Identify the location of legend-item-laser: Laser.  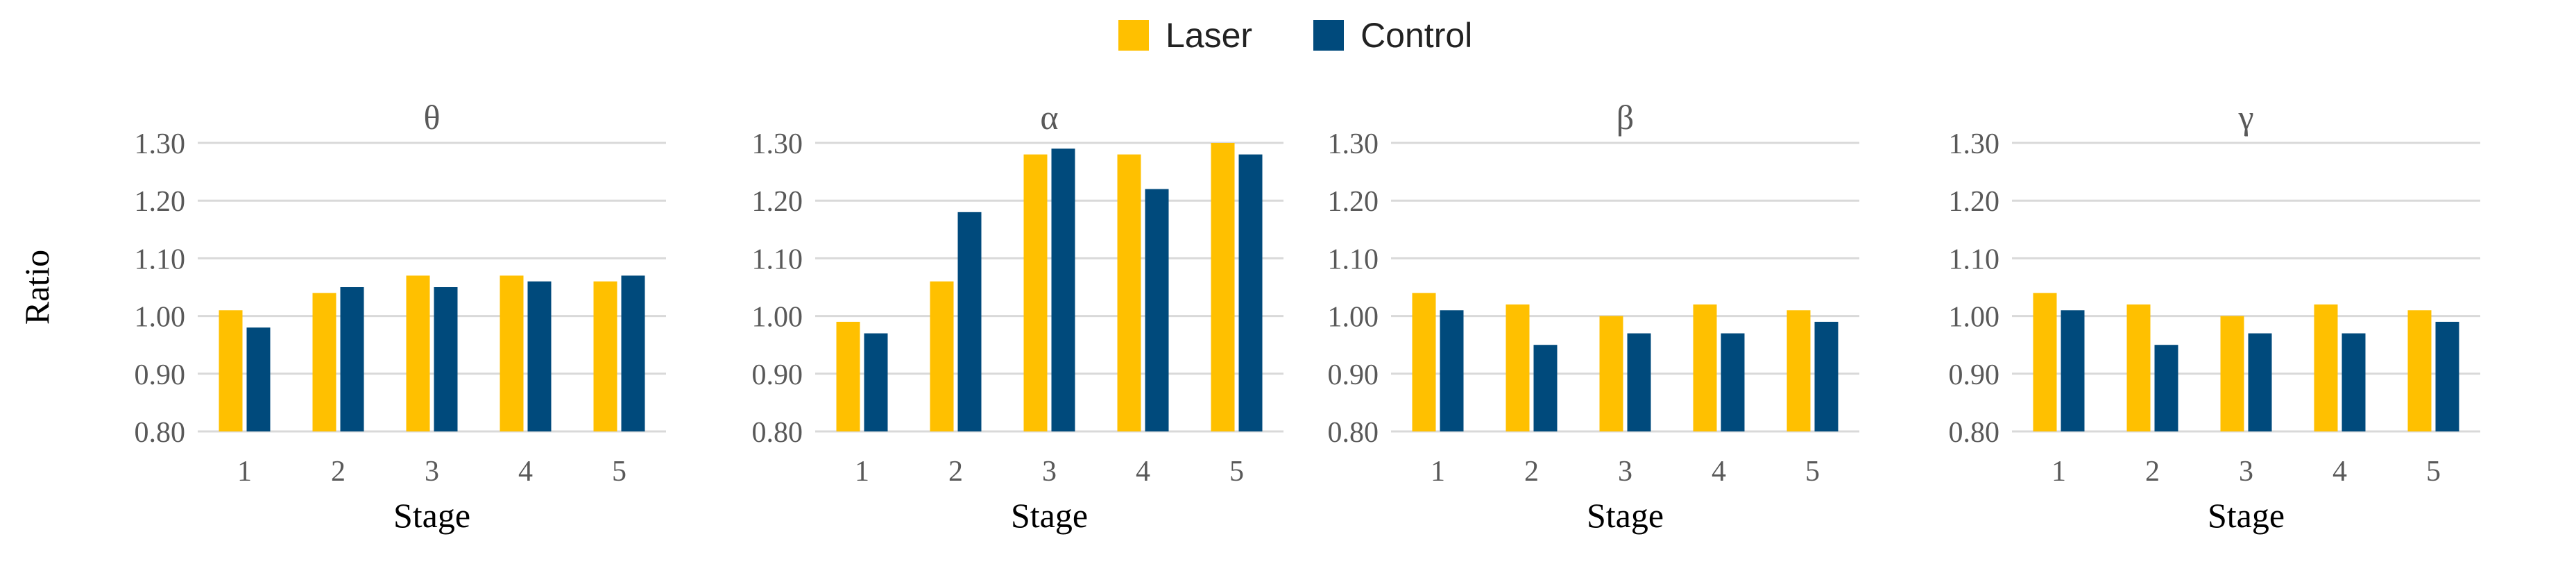
(1185, 35).